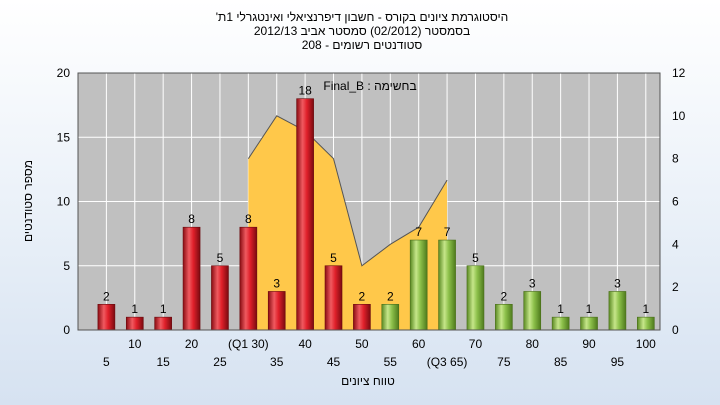 This screenshot has width=720, height=405. Describe the element at coordinates (533, 344) in the screenshot. I see `x-tick-label: 80` at that location.